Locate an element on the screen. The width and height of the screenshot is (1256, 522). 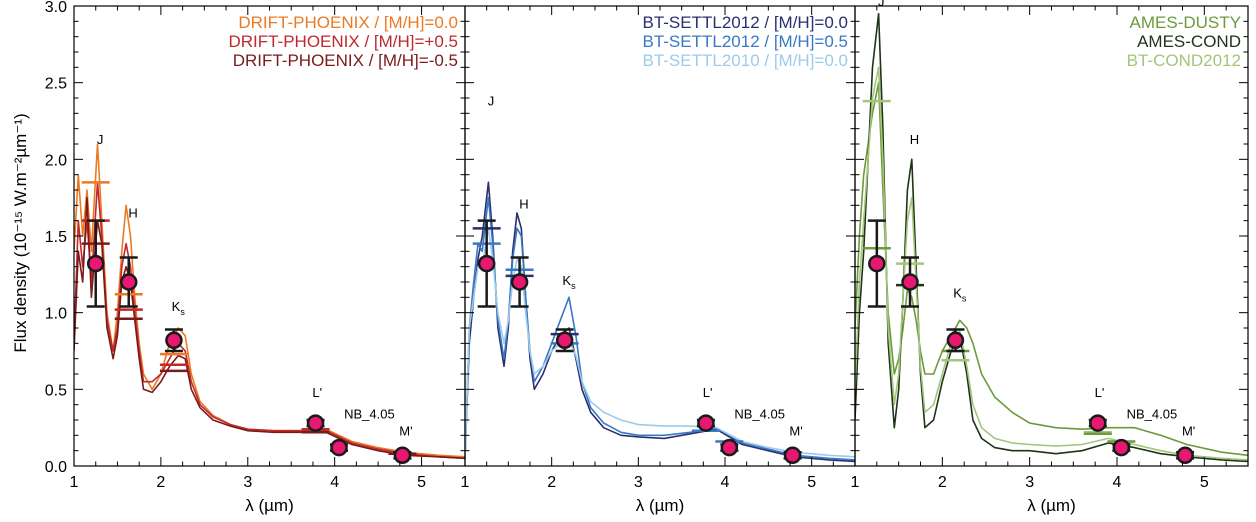
legend-entry: BT-COND2012 is located at coordinates (1184, 60).